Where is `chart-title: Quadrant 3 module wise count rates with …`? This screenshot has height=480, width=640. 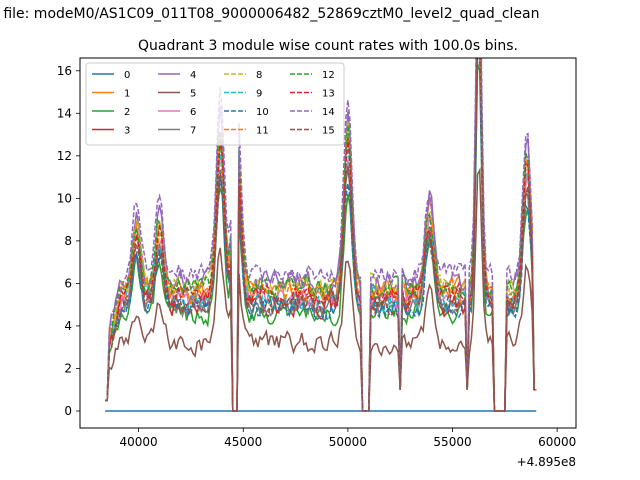
chart-title: Quadrant 3 module wise count rates with … is located at coordinates (328, 46).